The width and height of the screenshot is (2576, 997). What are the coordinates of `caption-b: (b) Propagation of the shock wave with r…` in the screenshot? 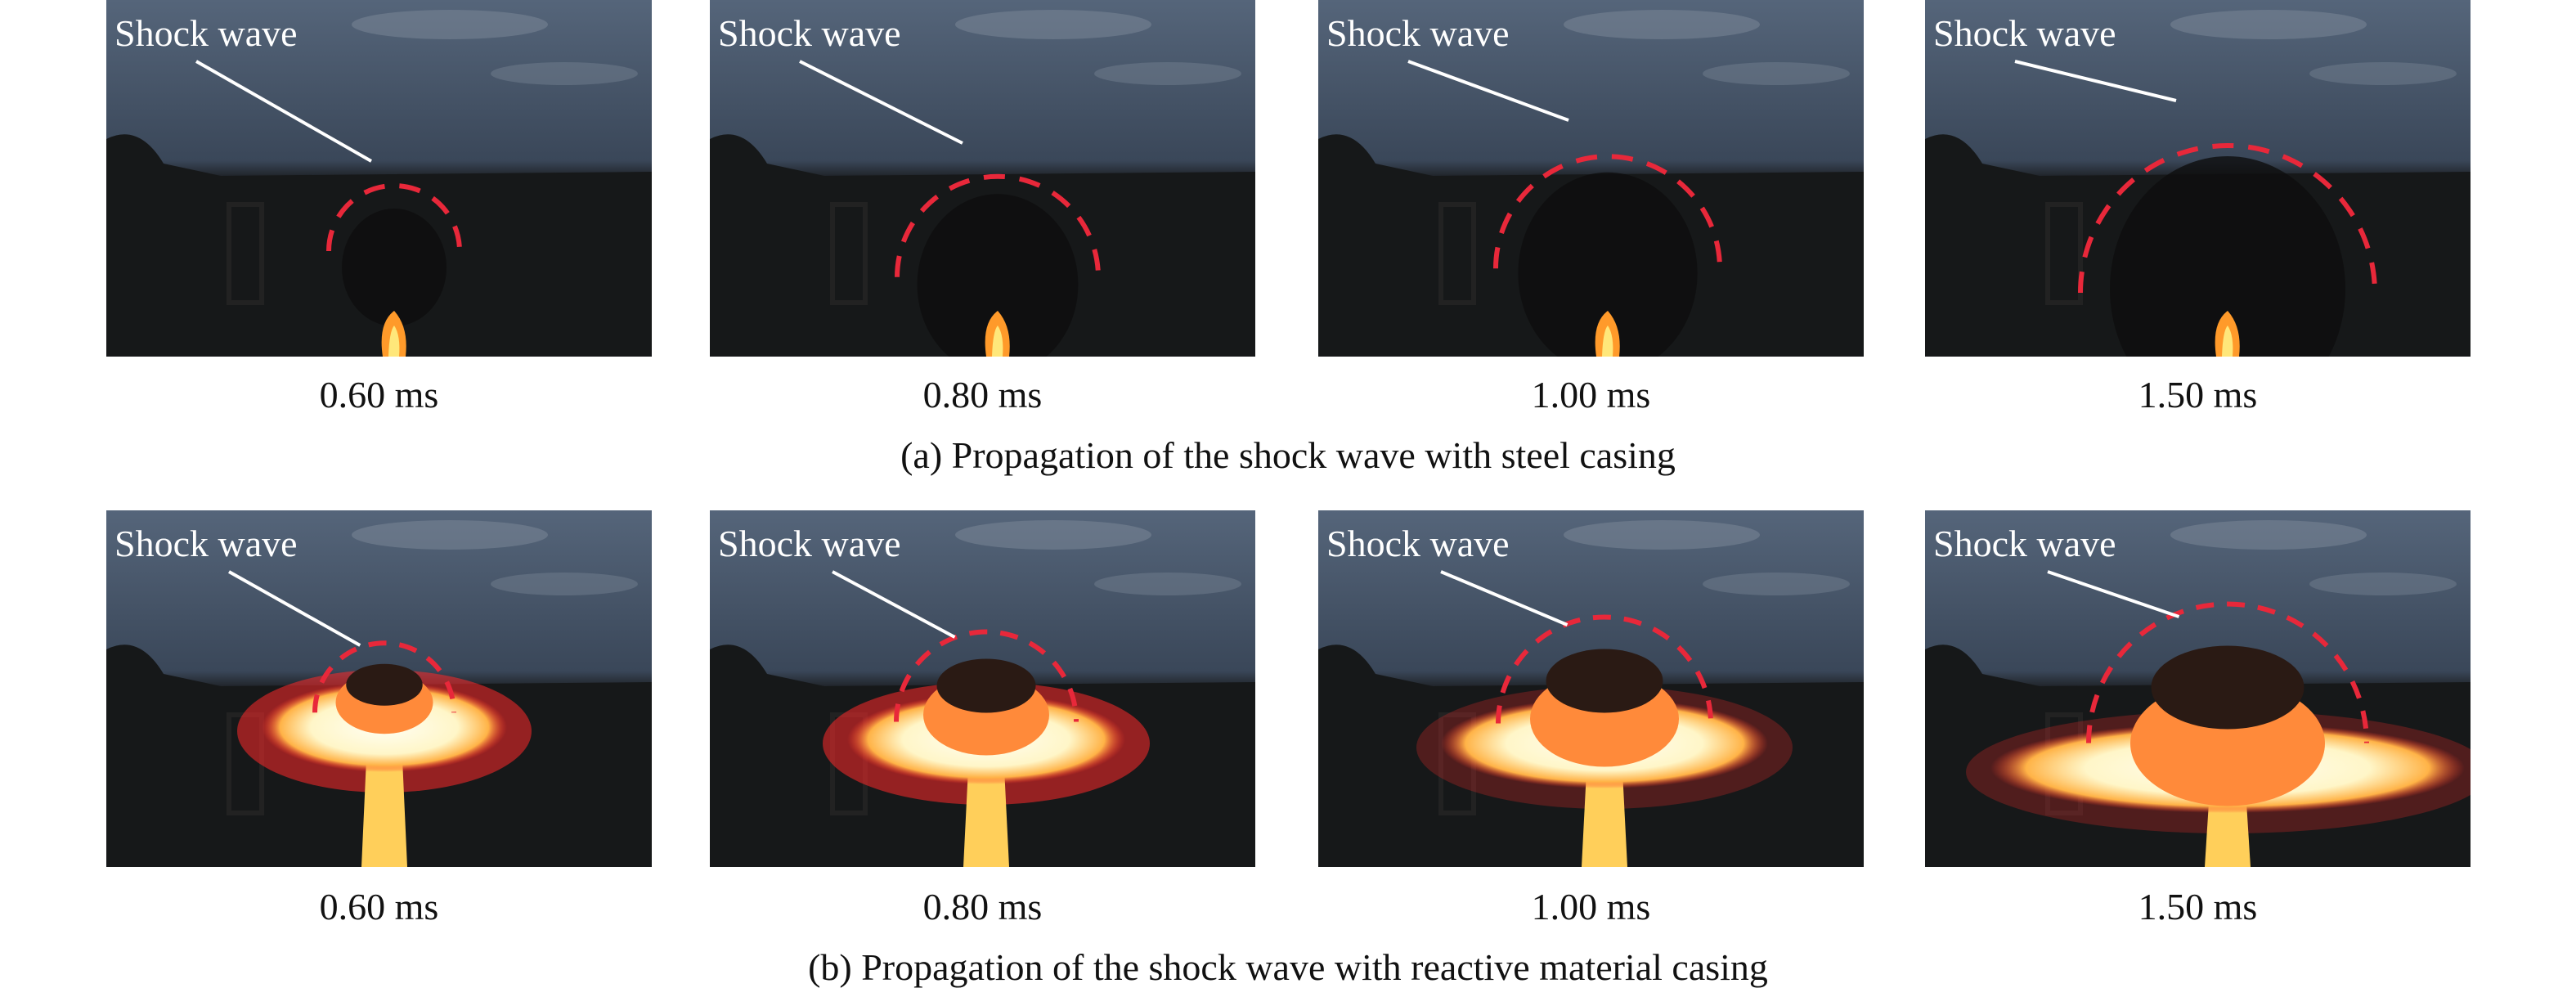 It's located at (1288, 967).